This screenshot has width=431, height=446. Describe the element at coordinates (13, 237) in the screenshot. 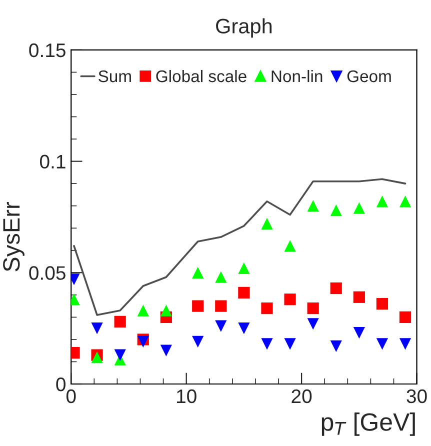

I see `y-axis-title: SysErr` at that location.